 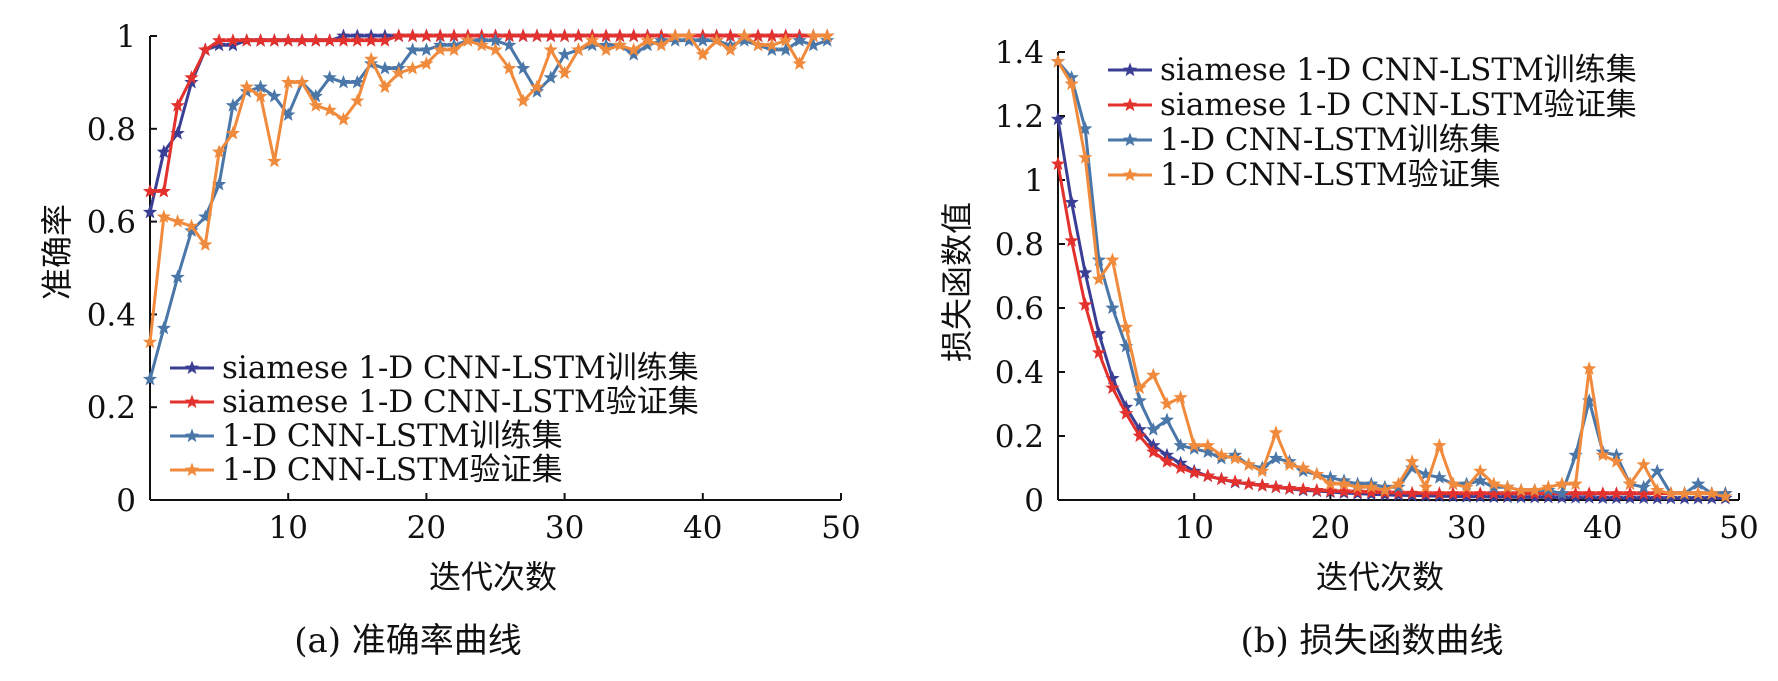 I want to click on loss-y-tick-label: 0.6, so click(x=1019, y=309).